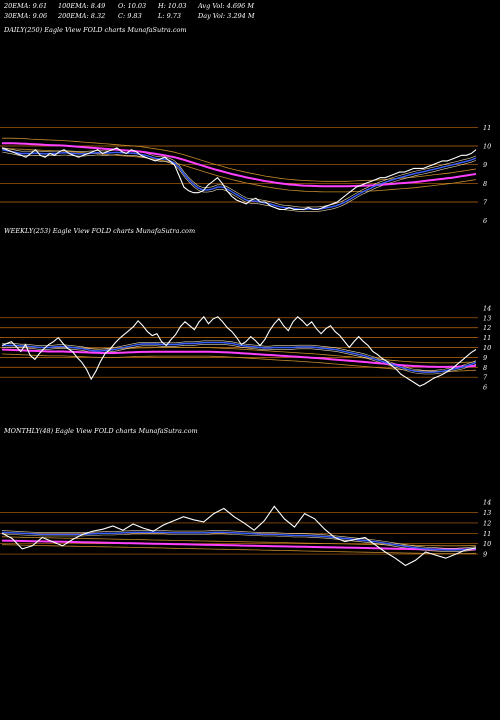 The image size is (500, 720). Describe the element at coordinates (82, 16) in the screenshot. I see `stat-ema200: 200EMA: 8.32` at that location.